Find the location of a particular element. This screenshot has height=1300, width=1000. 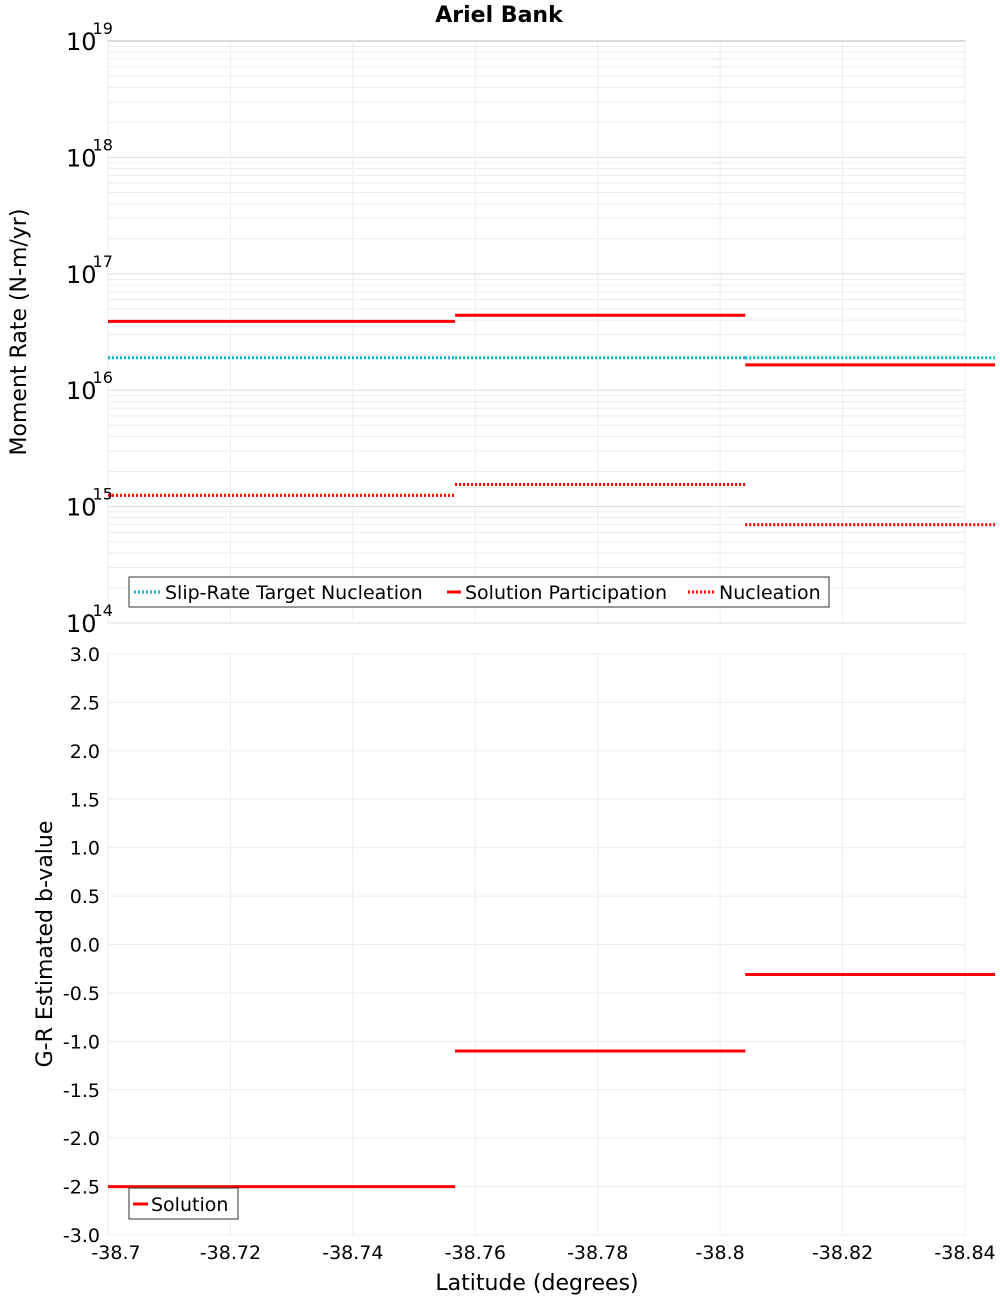

x-tick-label: -38.8 is located at coordinates (720, 1253).